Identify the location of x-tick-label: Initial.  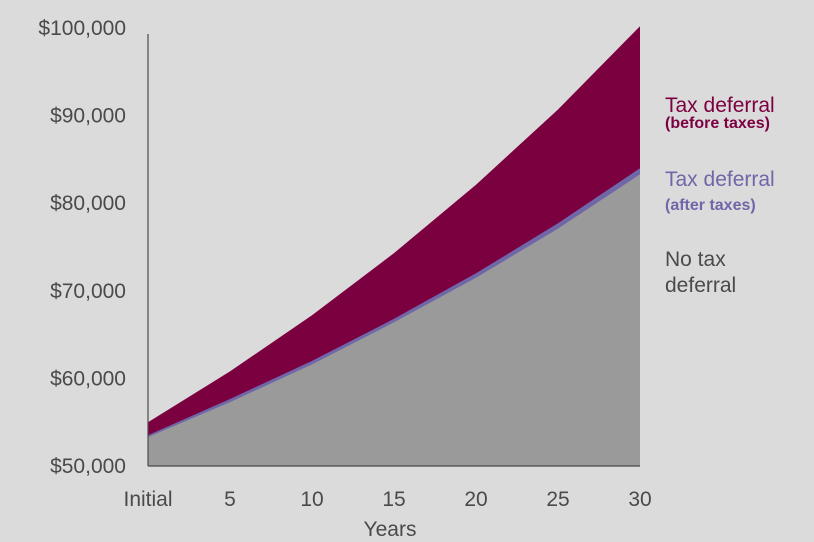
(147, 499).